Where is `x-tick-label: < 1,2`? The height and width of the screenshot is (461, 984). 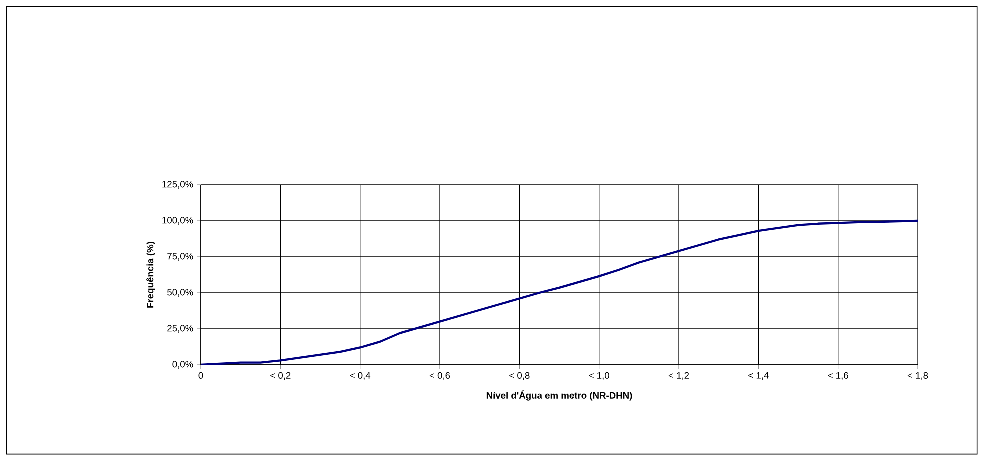 x-tick-label: < 1,2 is located at coordinates (679, 376).